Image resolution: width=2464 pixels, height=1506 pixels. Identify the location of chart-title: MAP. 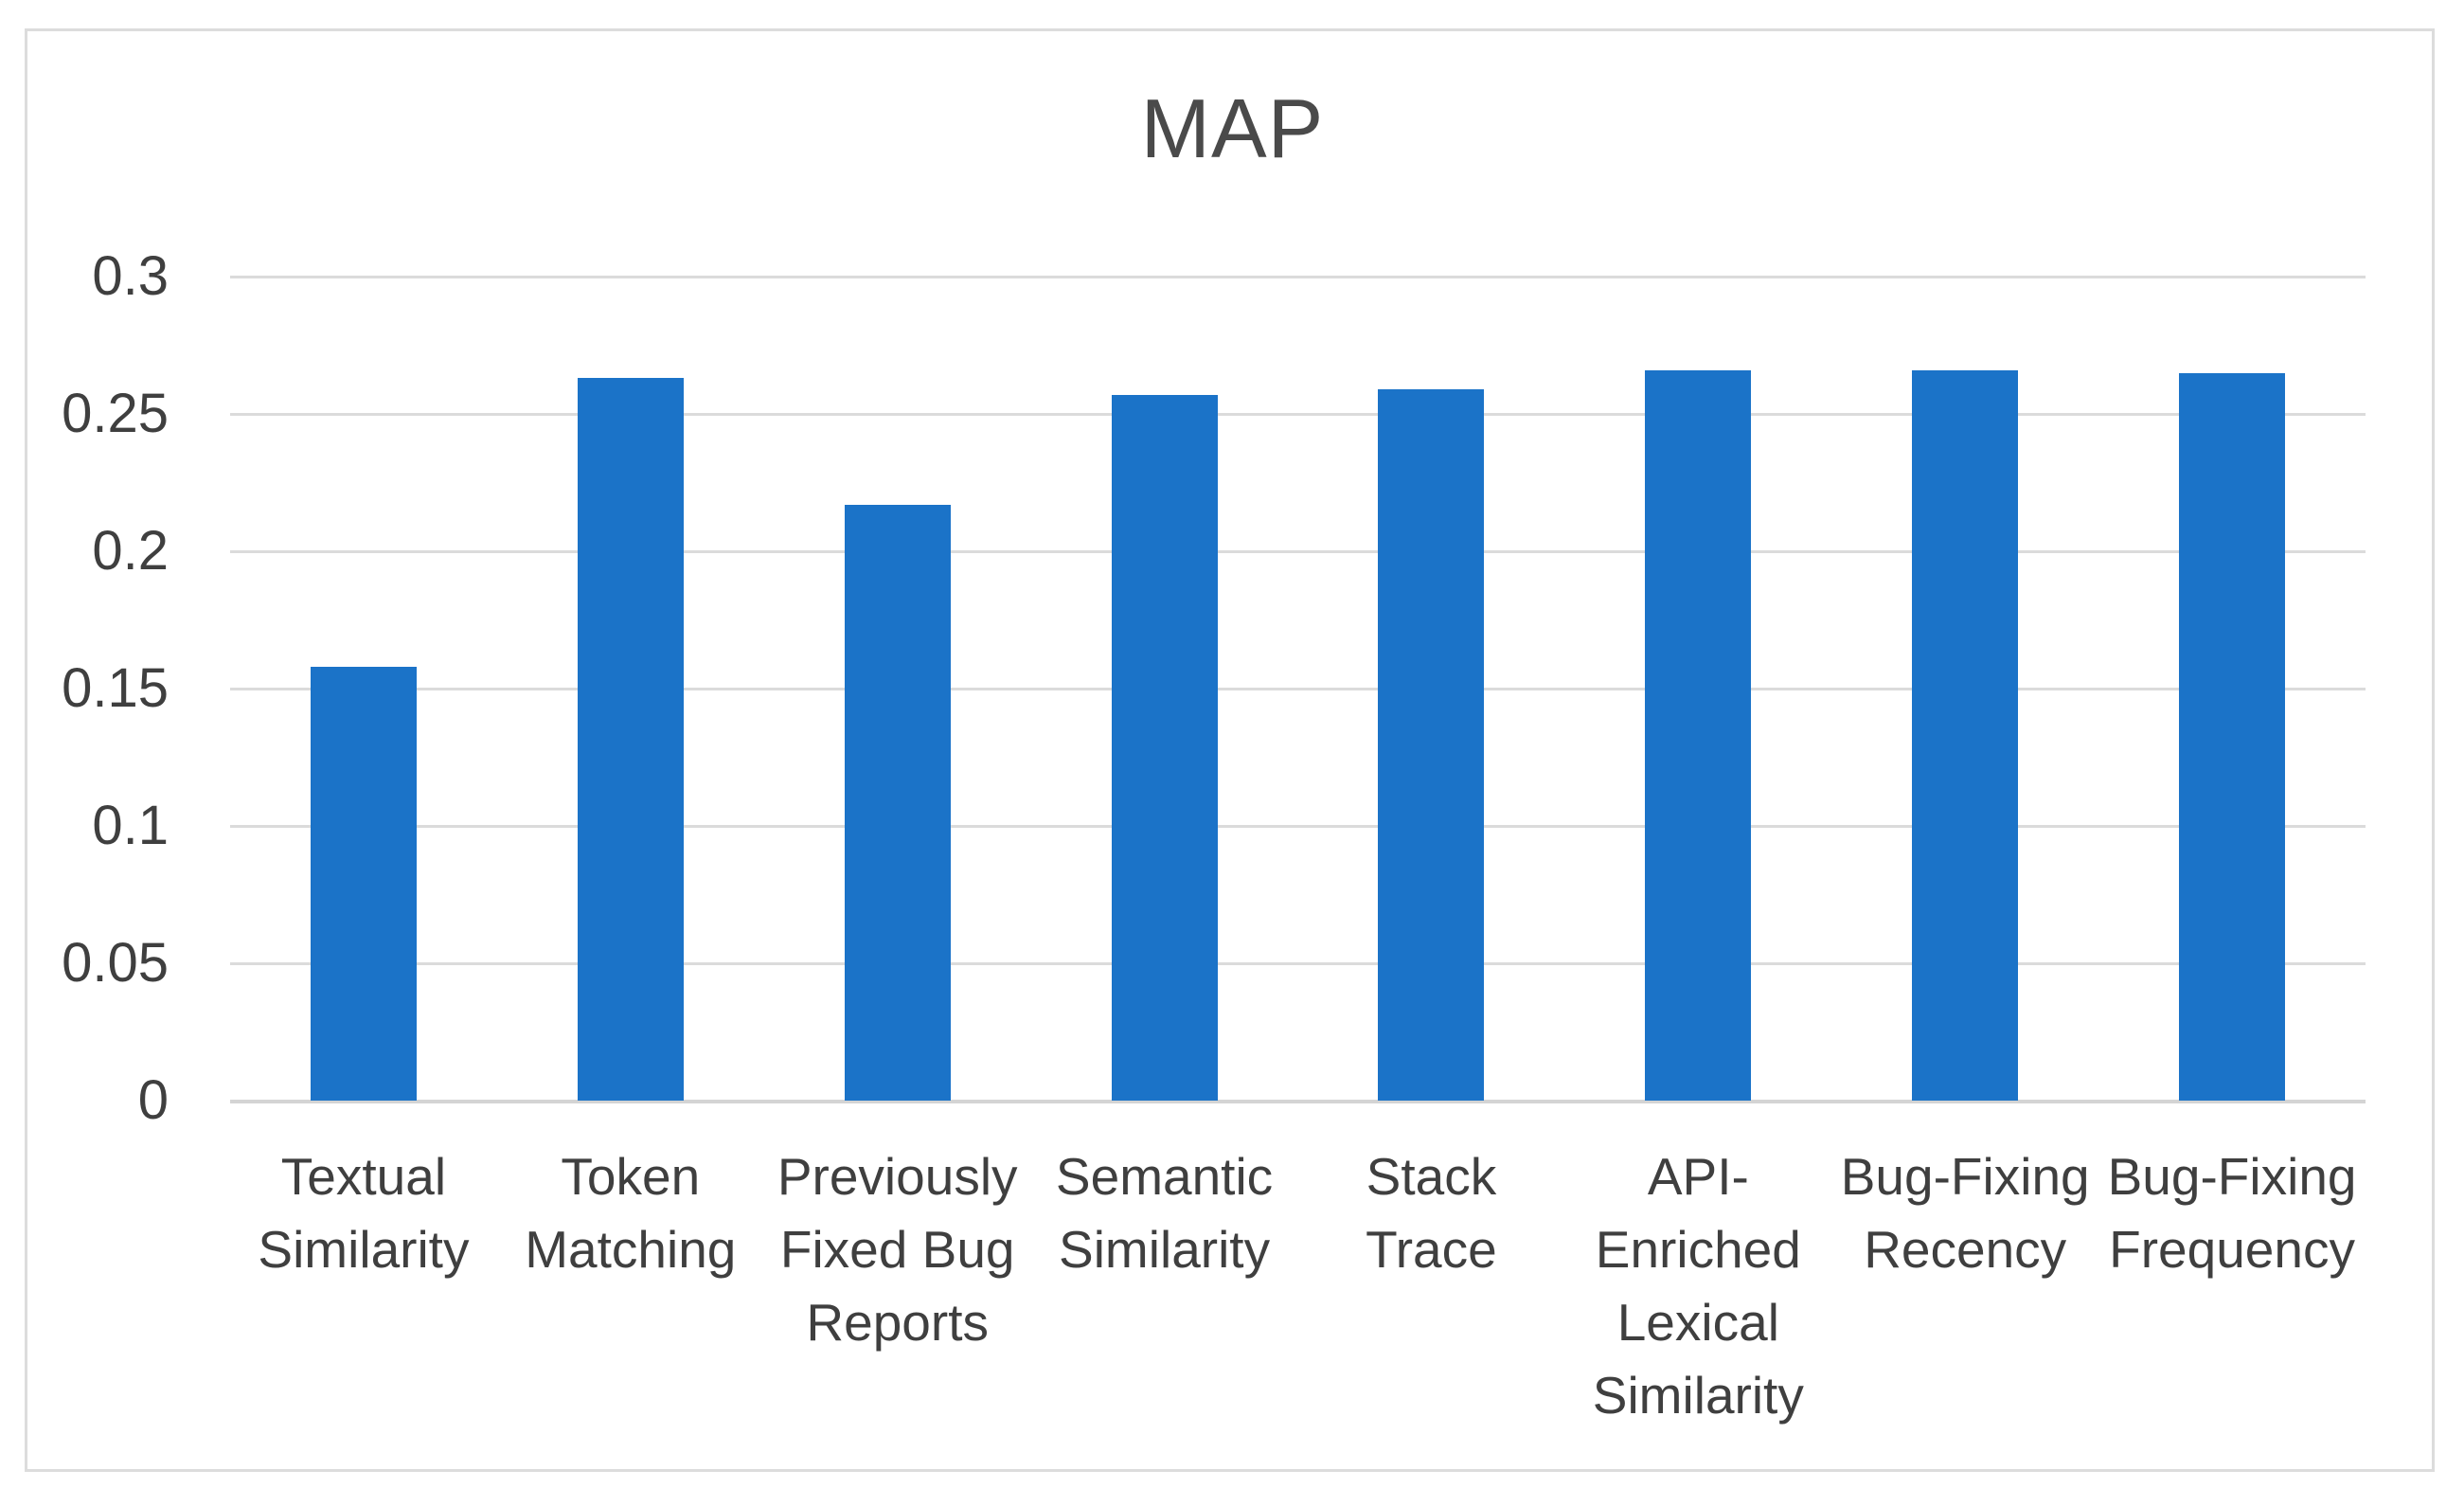
(1232, 128).